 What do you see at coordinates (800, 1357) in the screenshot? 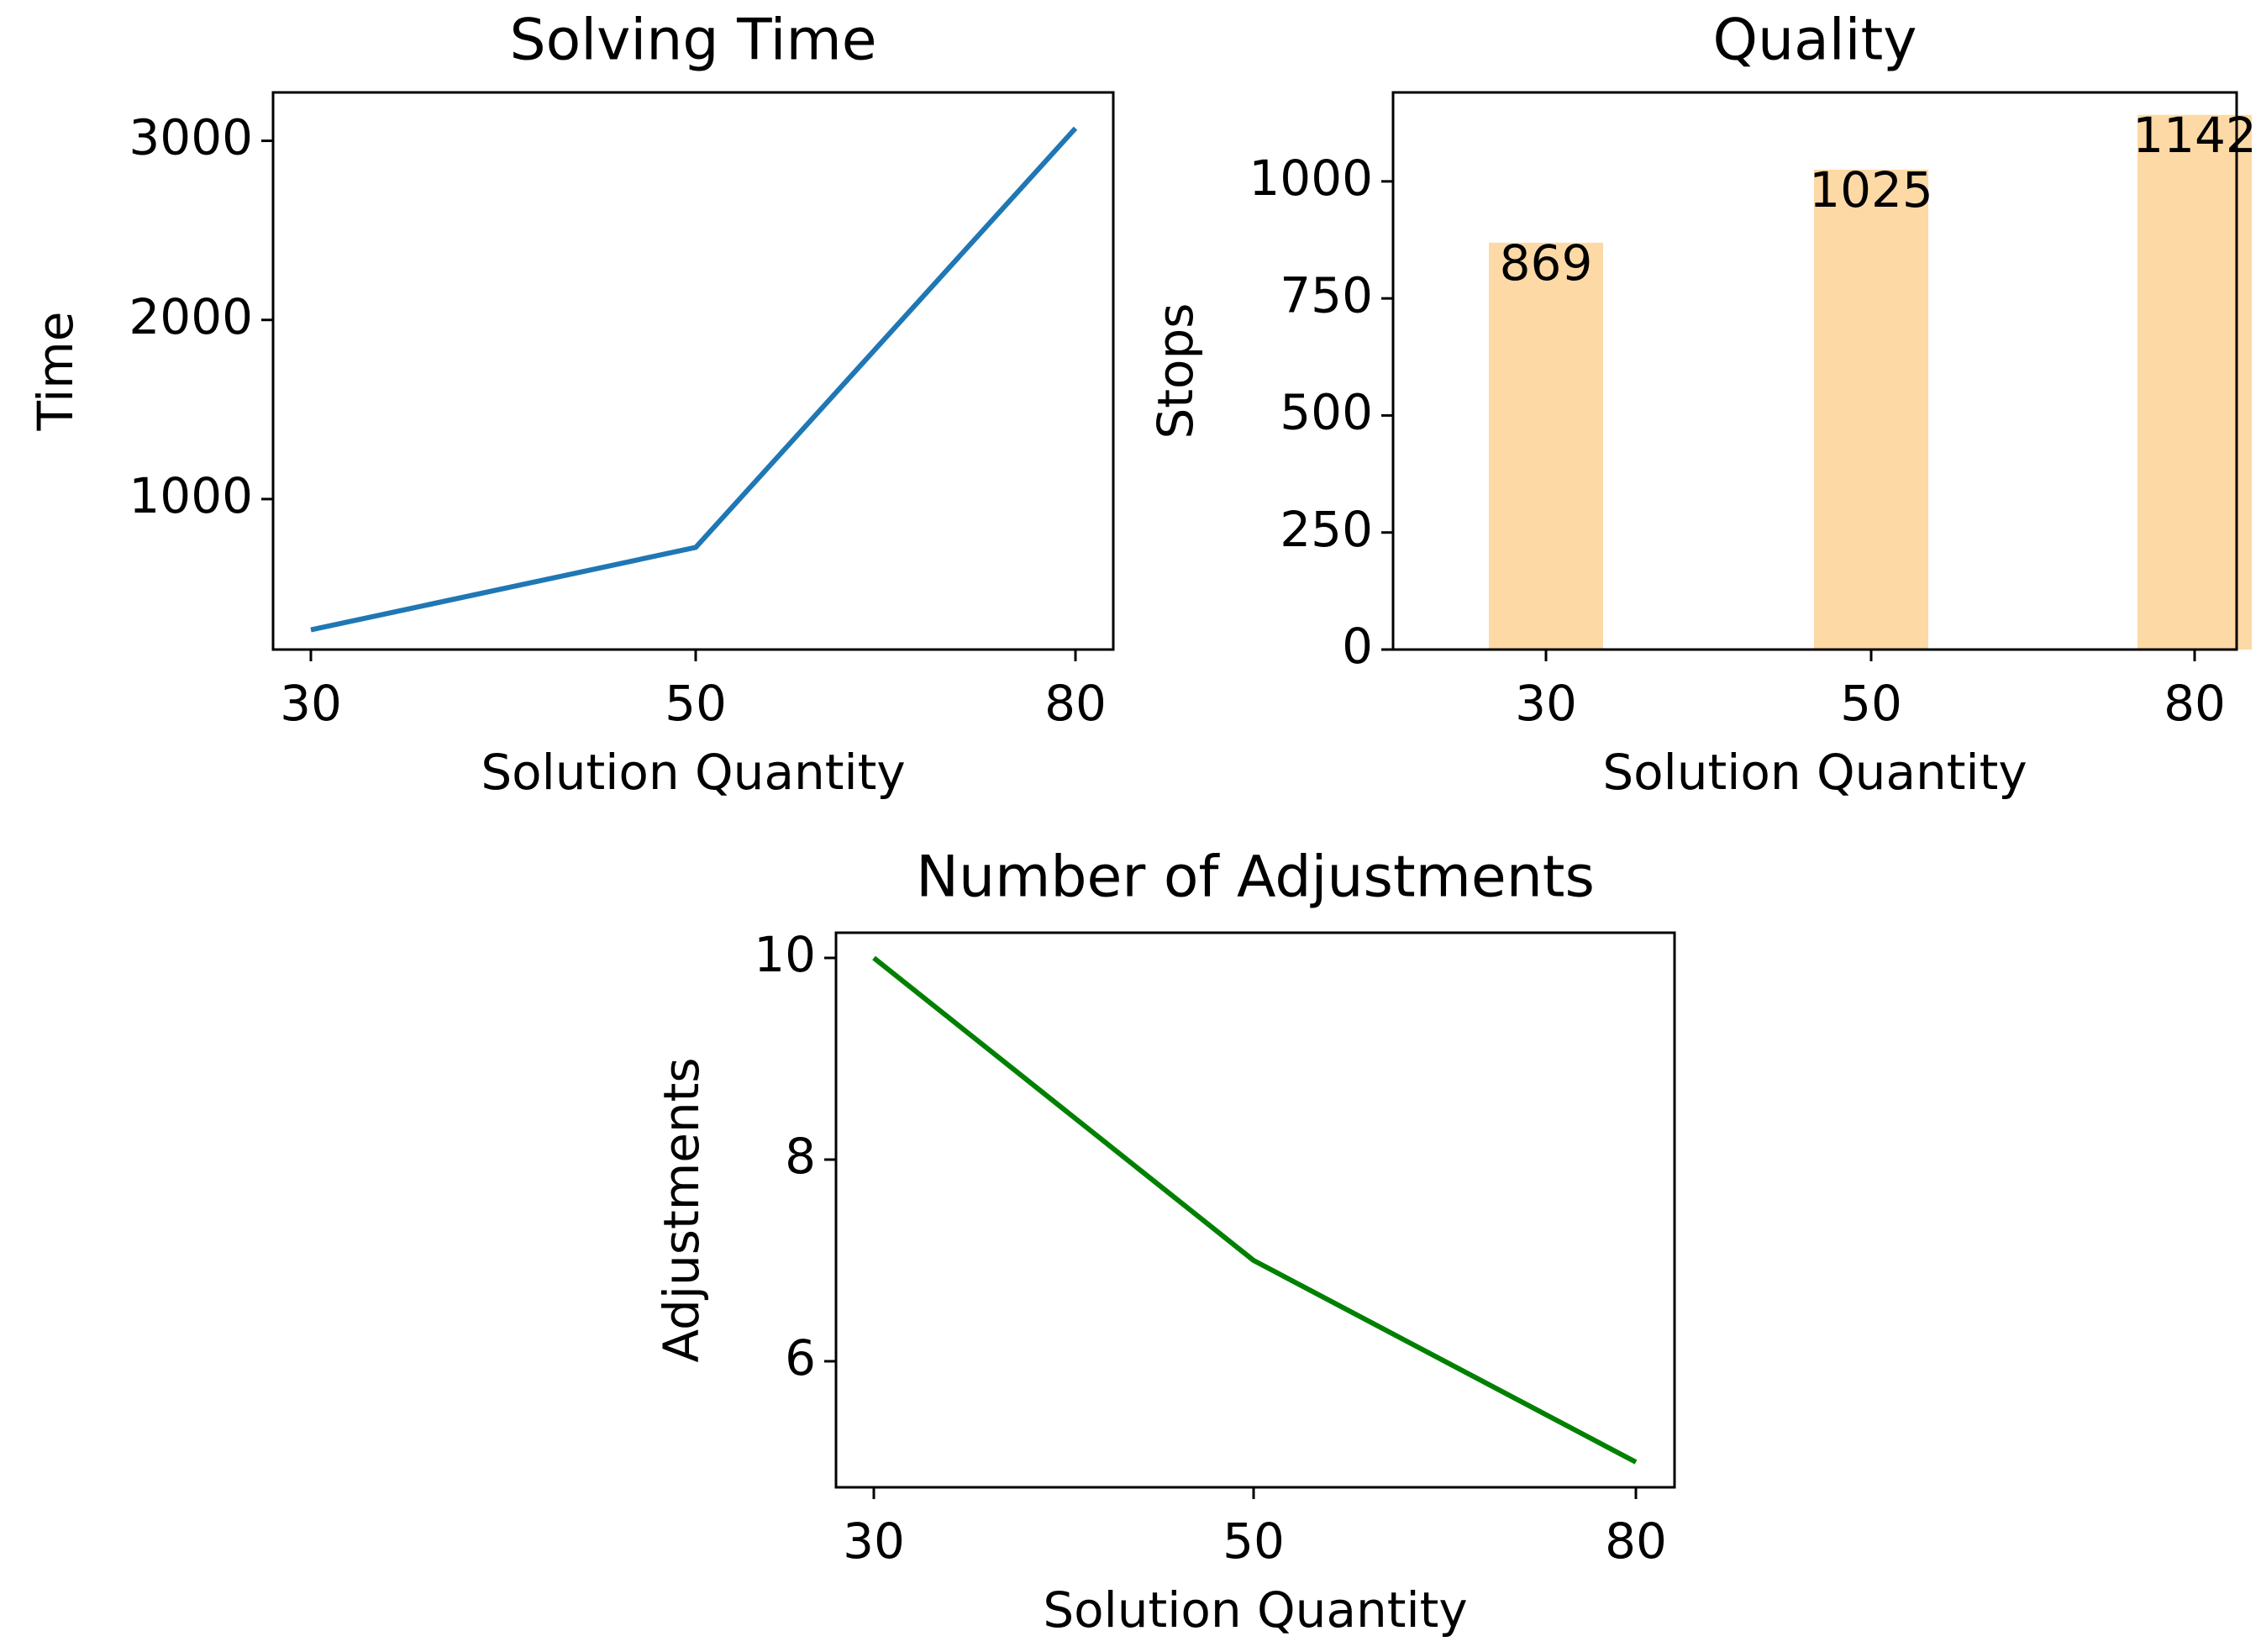
I see `y-tick-label: 6` at bounding box center [800, 1357].